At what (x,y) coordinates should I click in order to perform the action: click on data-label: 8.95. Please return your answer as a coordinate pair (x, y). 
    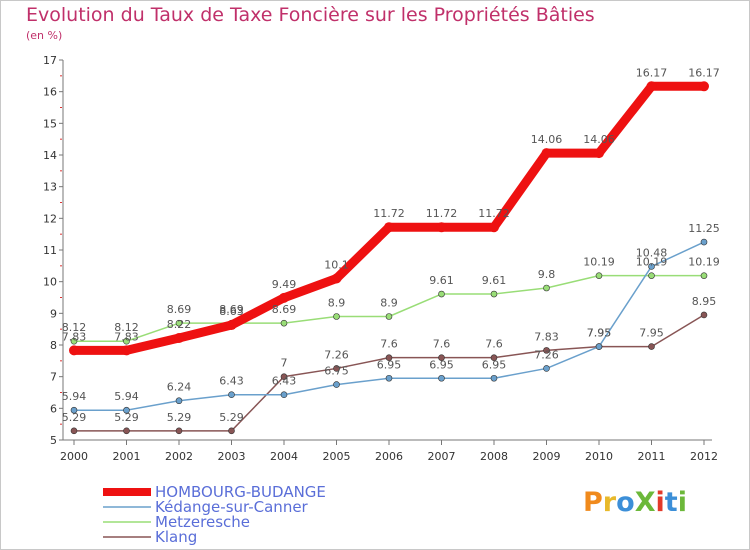
    Looking at the image, I should click on (704, 301).